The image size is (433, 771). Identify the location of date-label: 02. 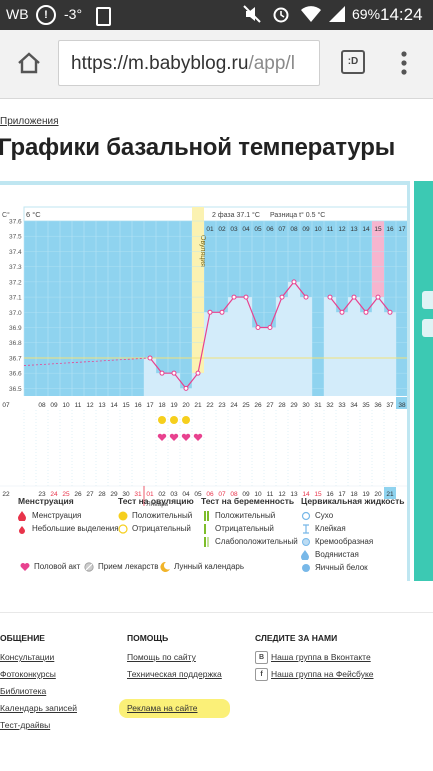
(162, 494).